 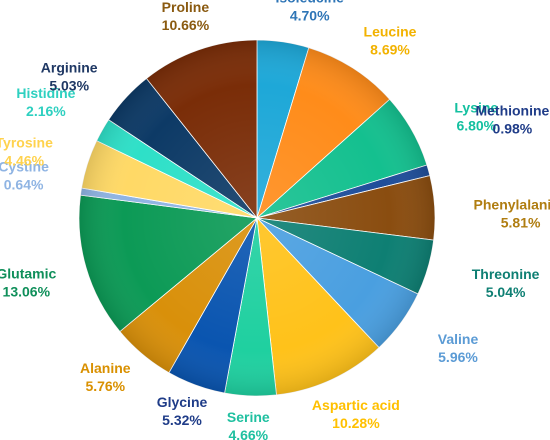 I want to click on slice-name-label: Threonine, so click(x=506, y=274).